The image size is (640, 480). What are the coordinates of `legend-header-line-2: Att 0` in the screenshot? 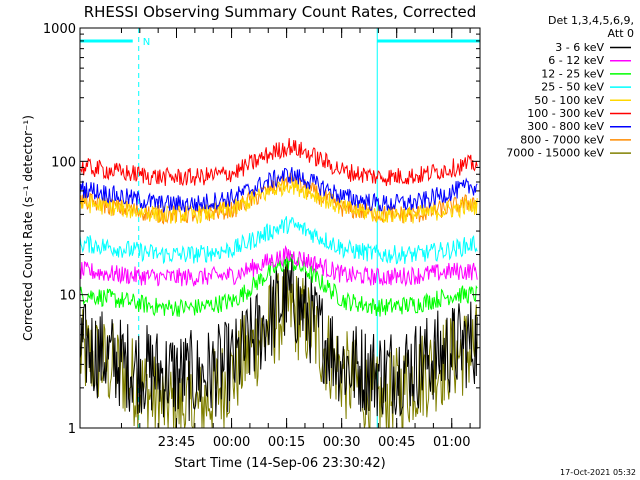 It's located at (621, 33).